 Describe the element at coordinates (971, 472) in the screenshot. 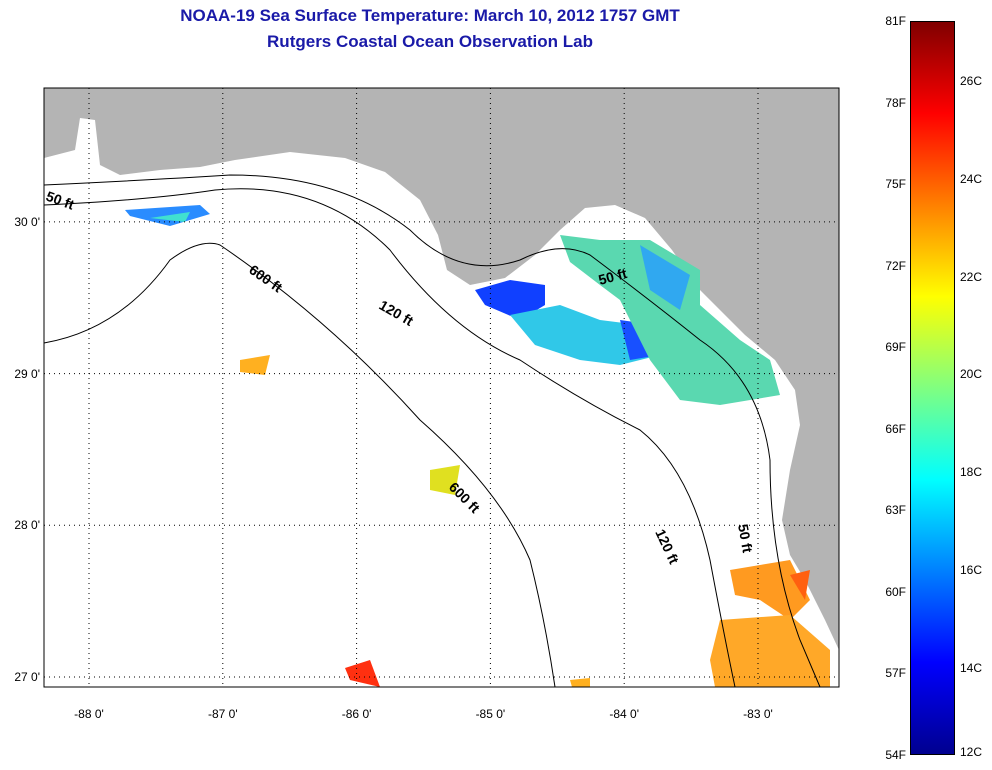

I see `colorbar-c-label: 18C` at that location.